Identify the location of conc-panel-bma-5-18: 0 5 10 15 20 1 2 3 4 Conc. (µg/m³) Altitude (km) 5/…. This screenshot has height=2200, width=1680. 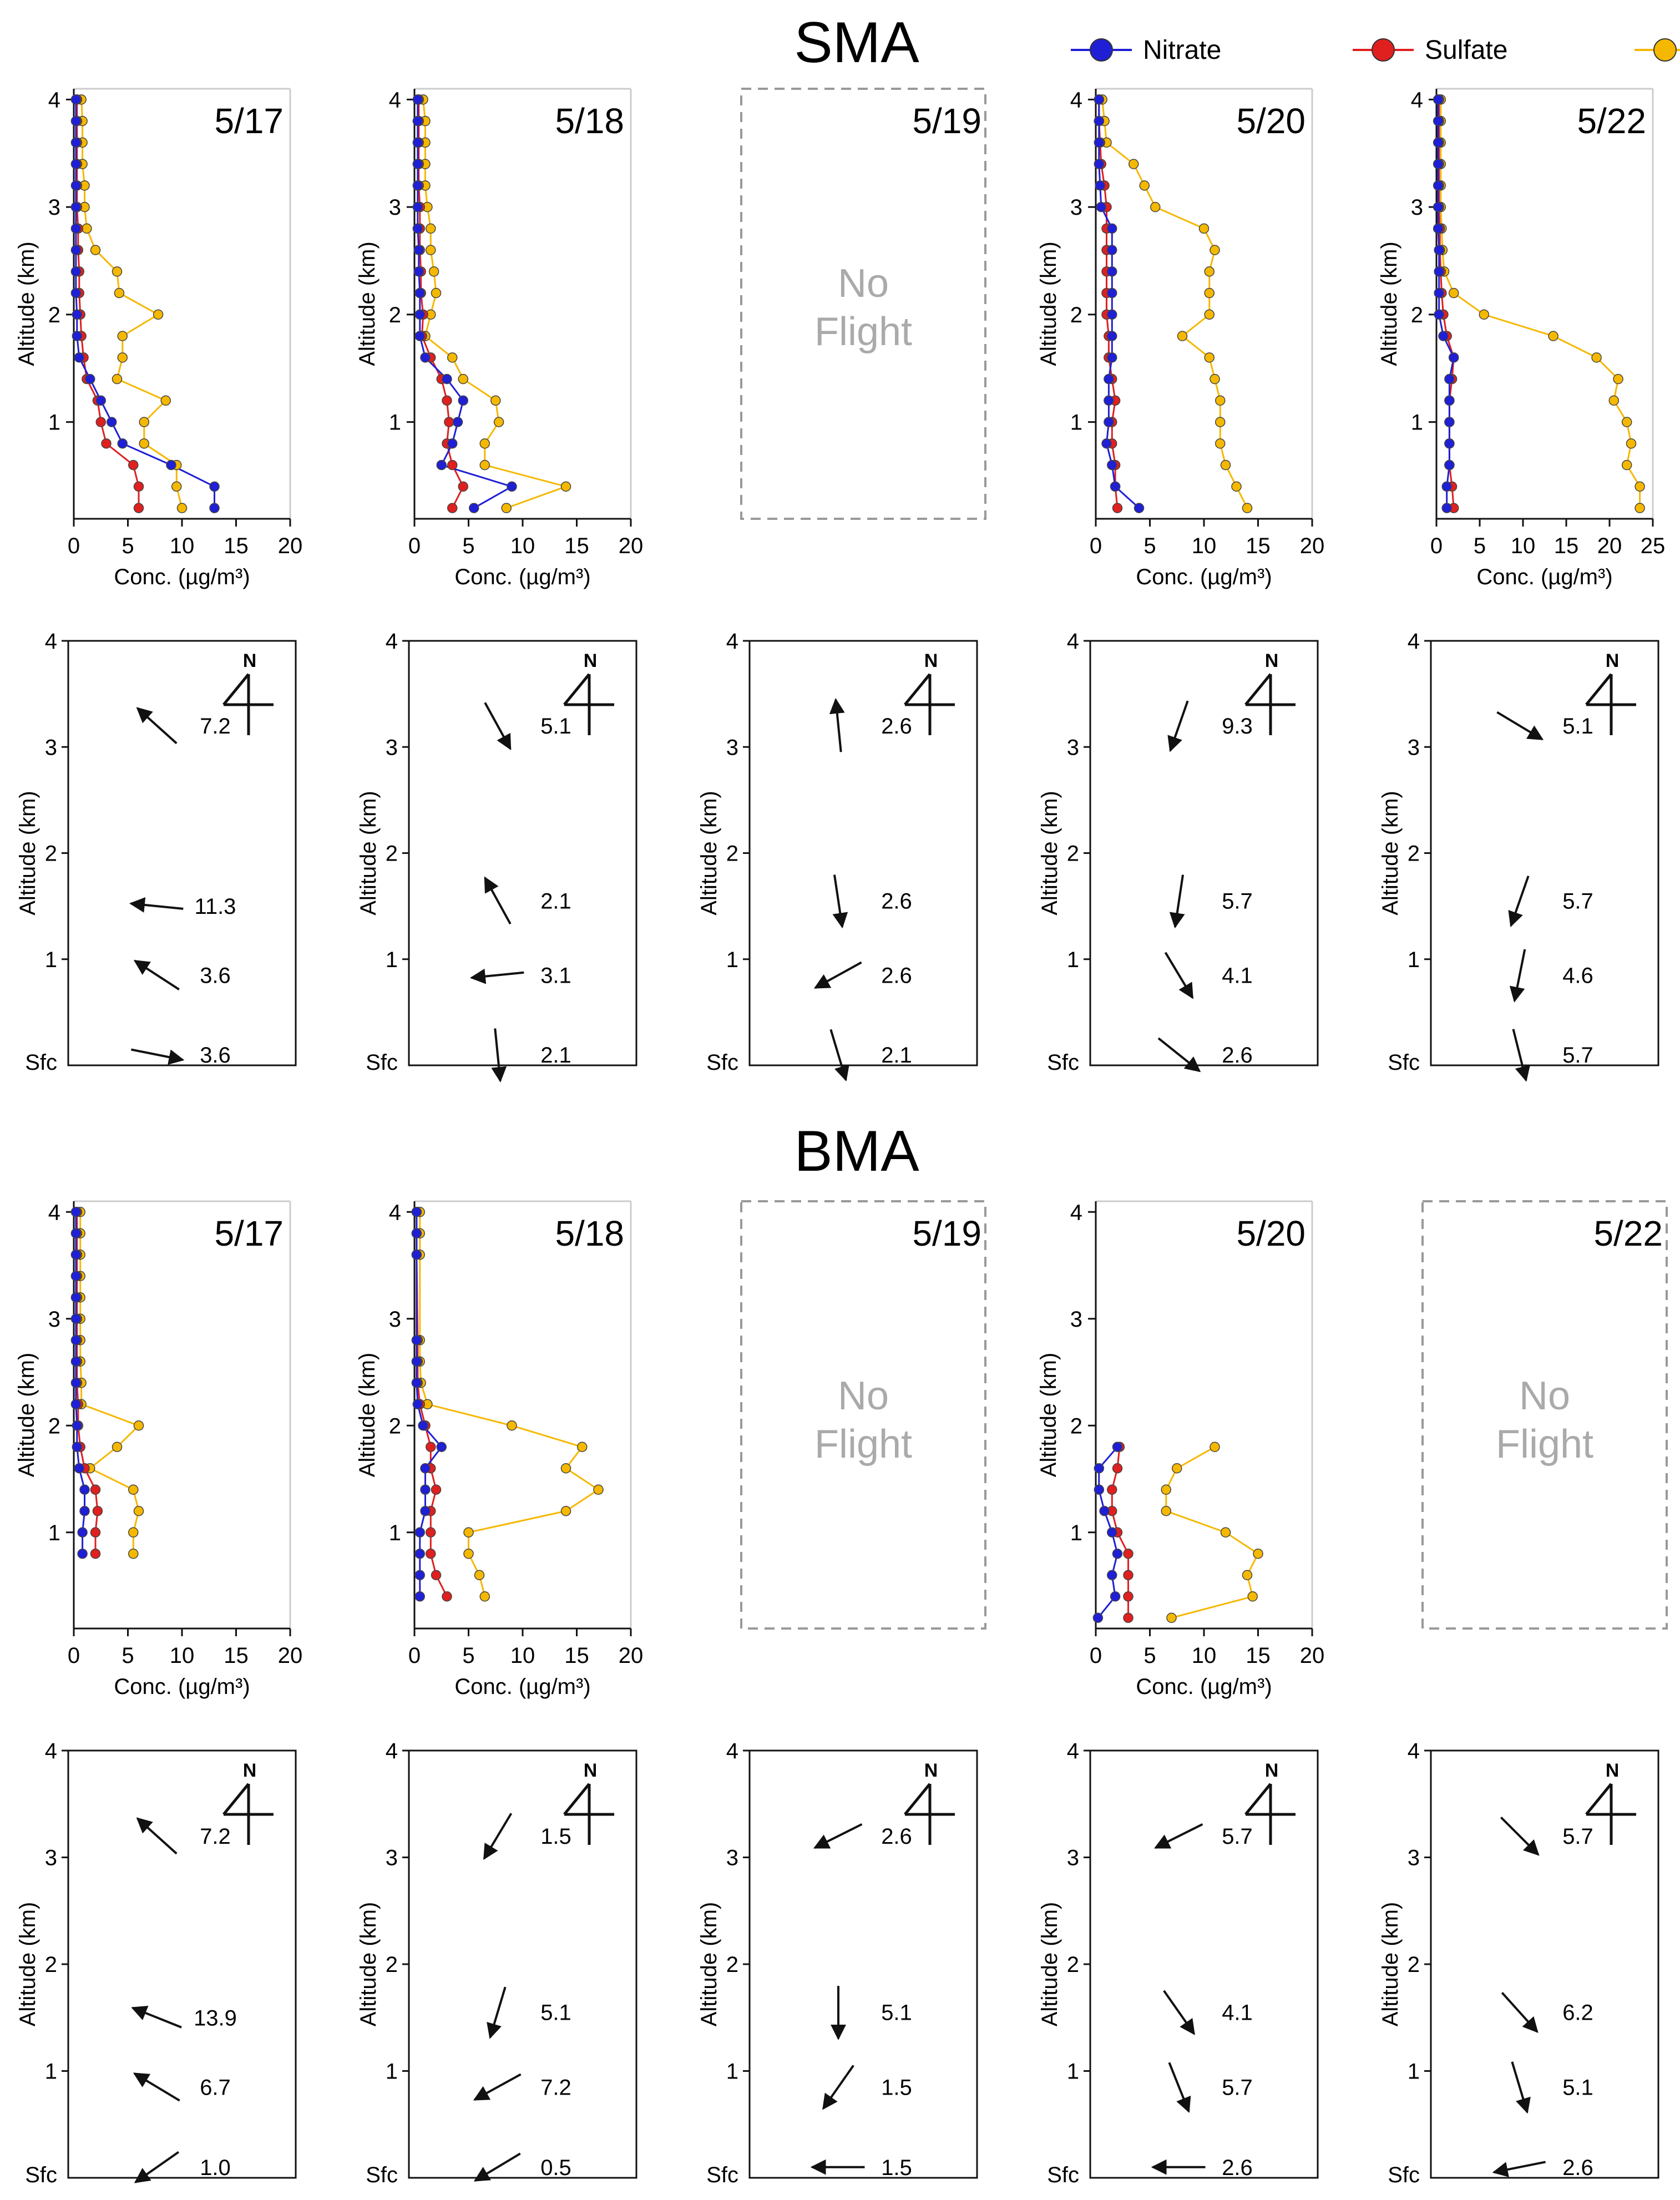
(499, 1449).